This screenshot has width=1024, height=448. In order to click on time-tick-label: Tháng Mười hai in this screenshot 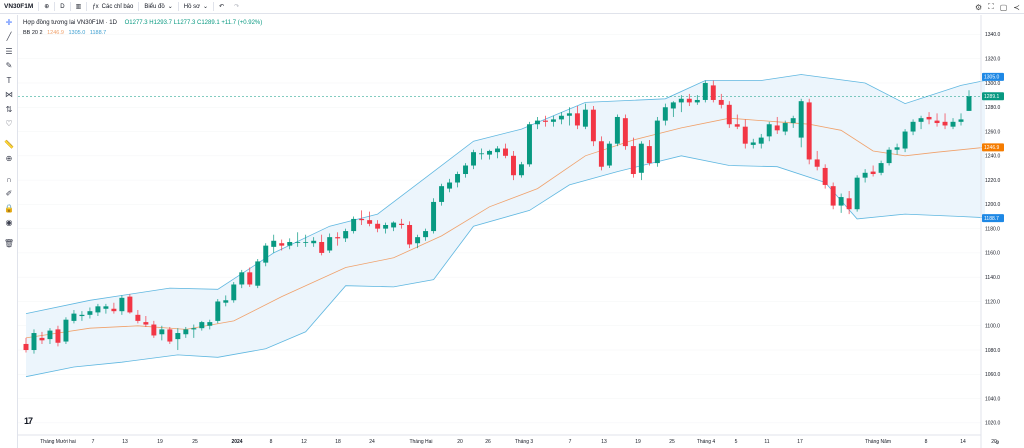, I will do `click(58, 442)`.